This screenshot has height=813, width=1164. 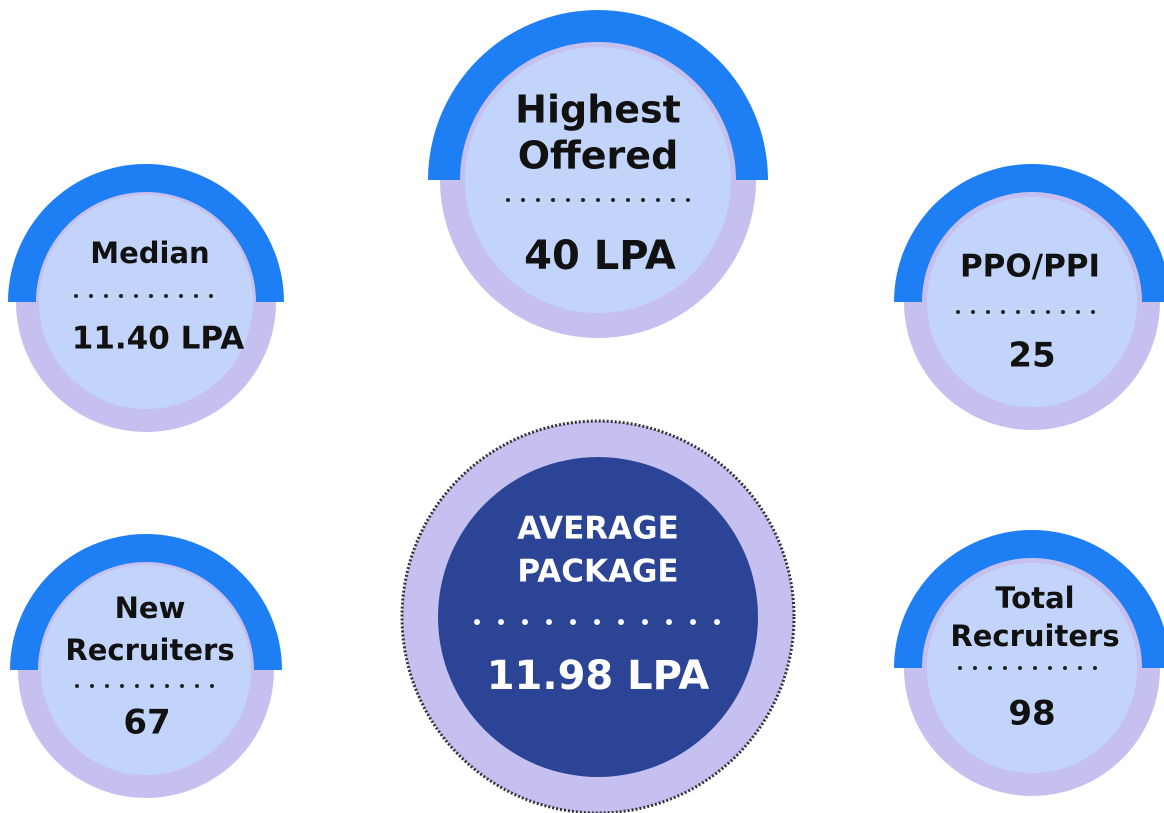 I want to click on label: AVERAGE, so click(x=598, y=529).